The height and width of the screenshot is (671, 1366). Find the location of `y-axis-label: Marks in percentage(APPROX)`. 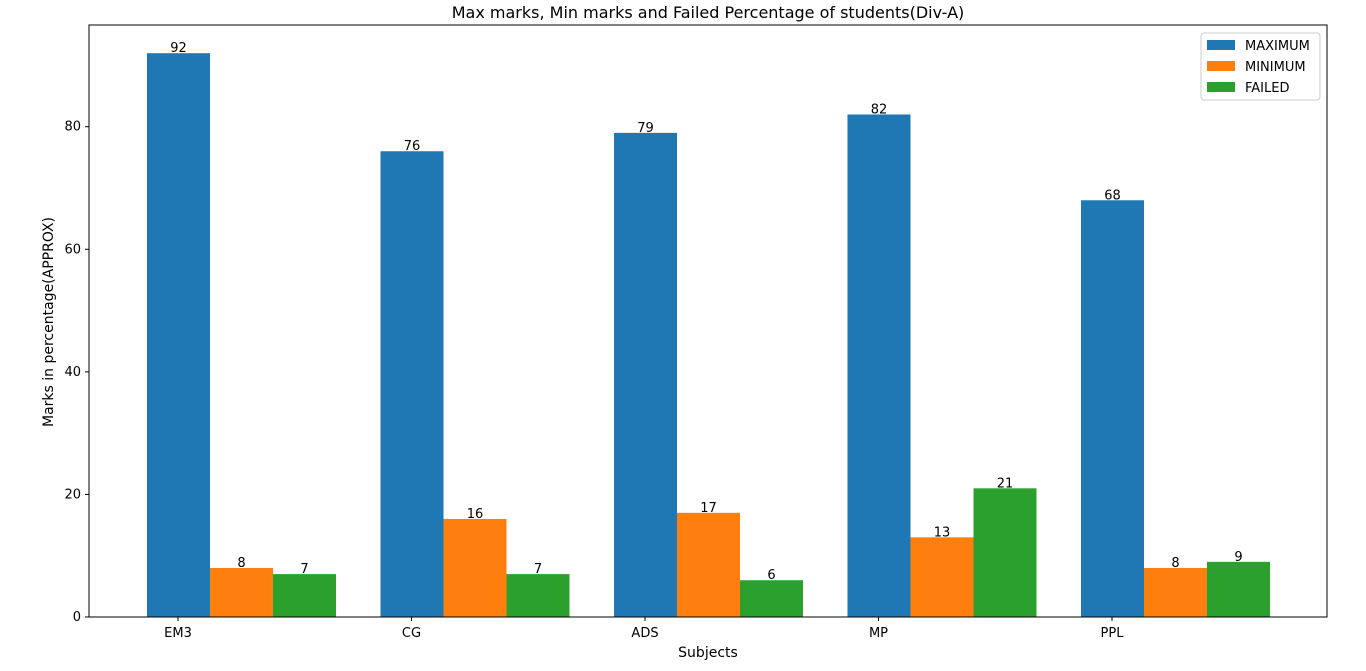

y-axis-label: Marks in percentage(APPROX) is located at coordinates (49, 322).